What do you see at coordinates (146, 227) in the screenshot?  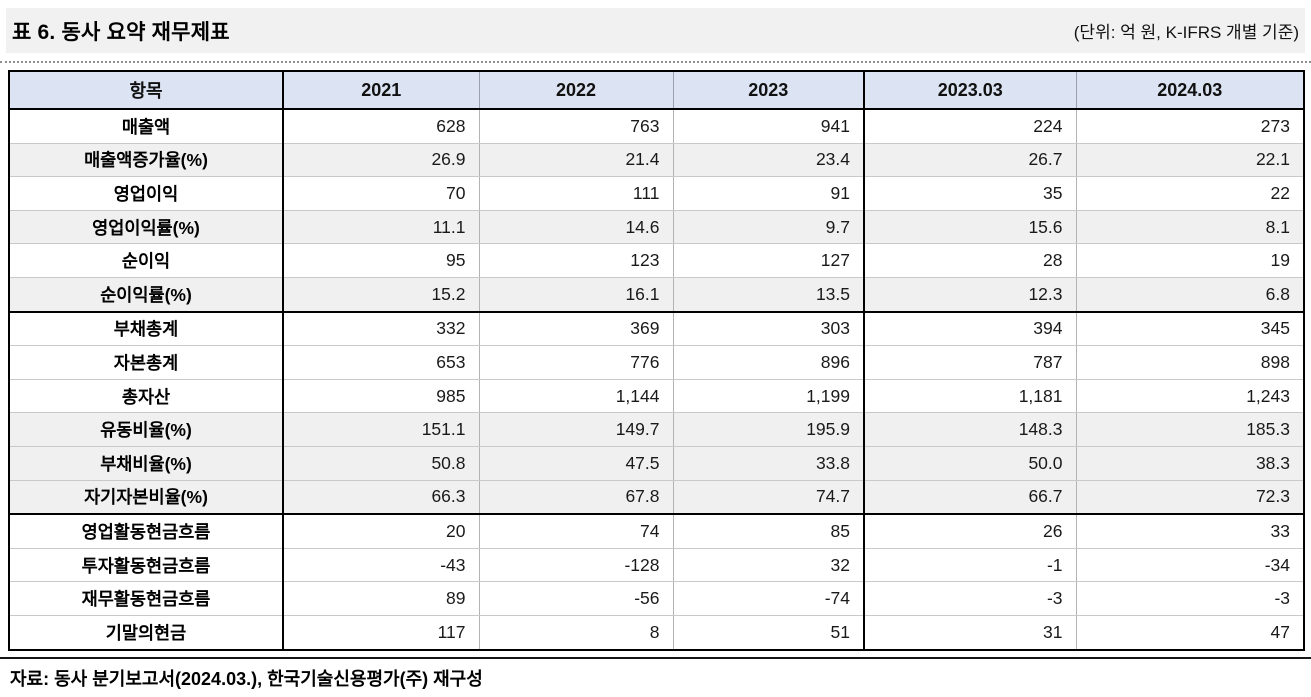 I see `row-label-cell: 영업이익률(%)` at bounding box center [146, 227].